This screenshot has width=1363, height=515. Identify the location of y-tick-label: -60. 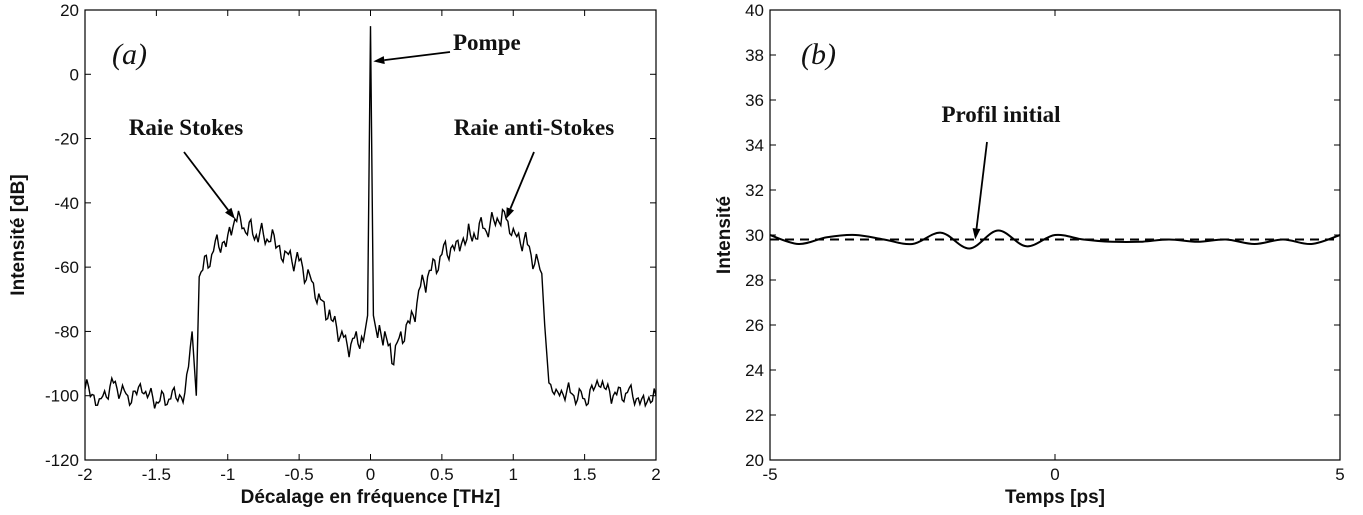
(66, 267).